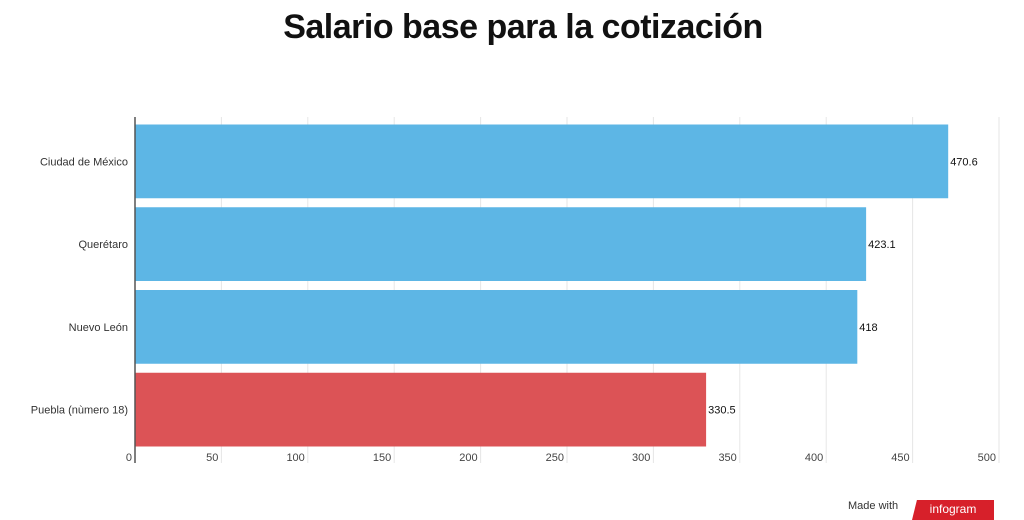 This screenshot has height=520, width=1024. What do you see at coordinates (641, 458) in the screenshot?
I see `x-tick-label: 300` at bounding box center [641, 458].